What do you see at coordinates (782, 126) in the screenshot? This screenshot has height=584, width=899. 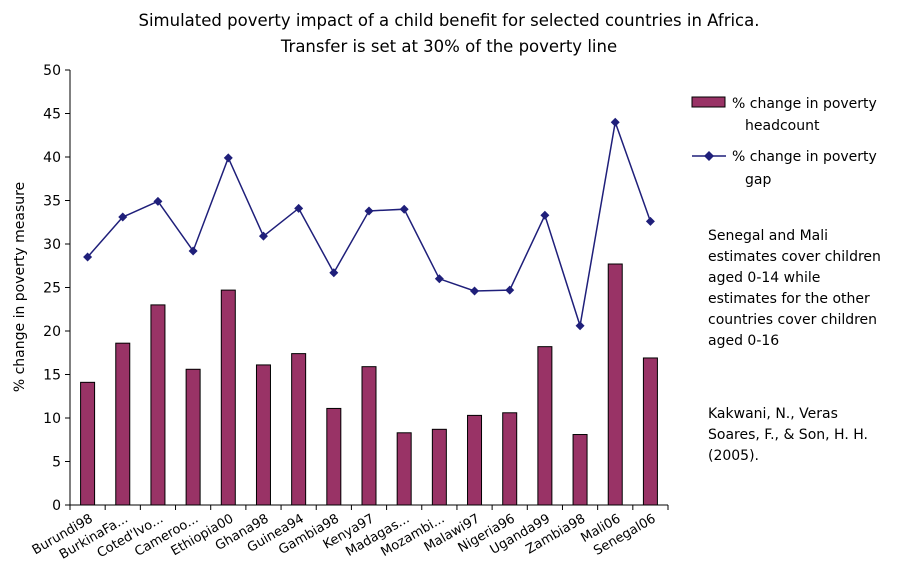 I see `legend-label-headcount-line2: headcount` at bounding box center [782, 126].